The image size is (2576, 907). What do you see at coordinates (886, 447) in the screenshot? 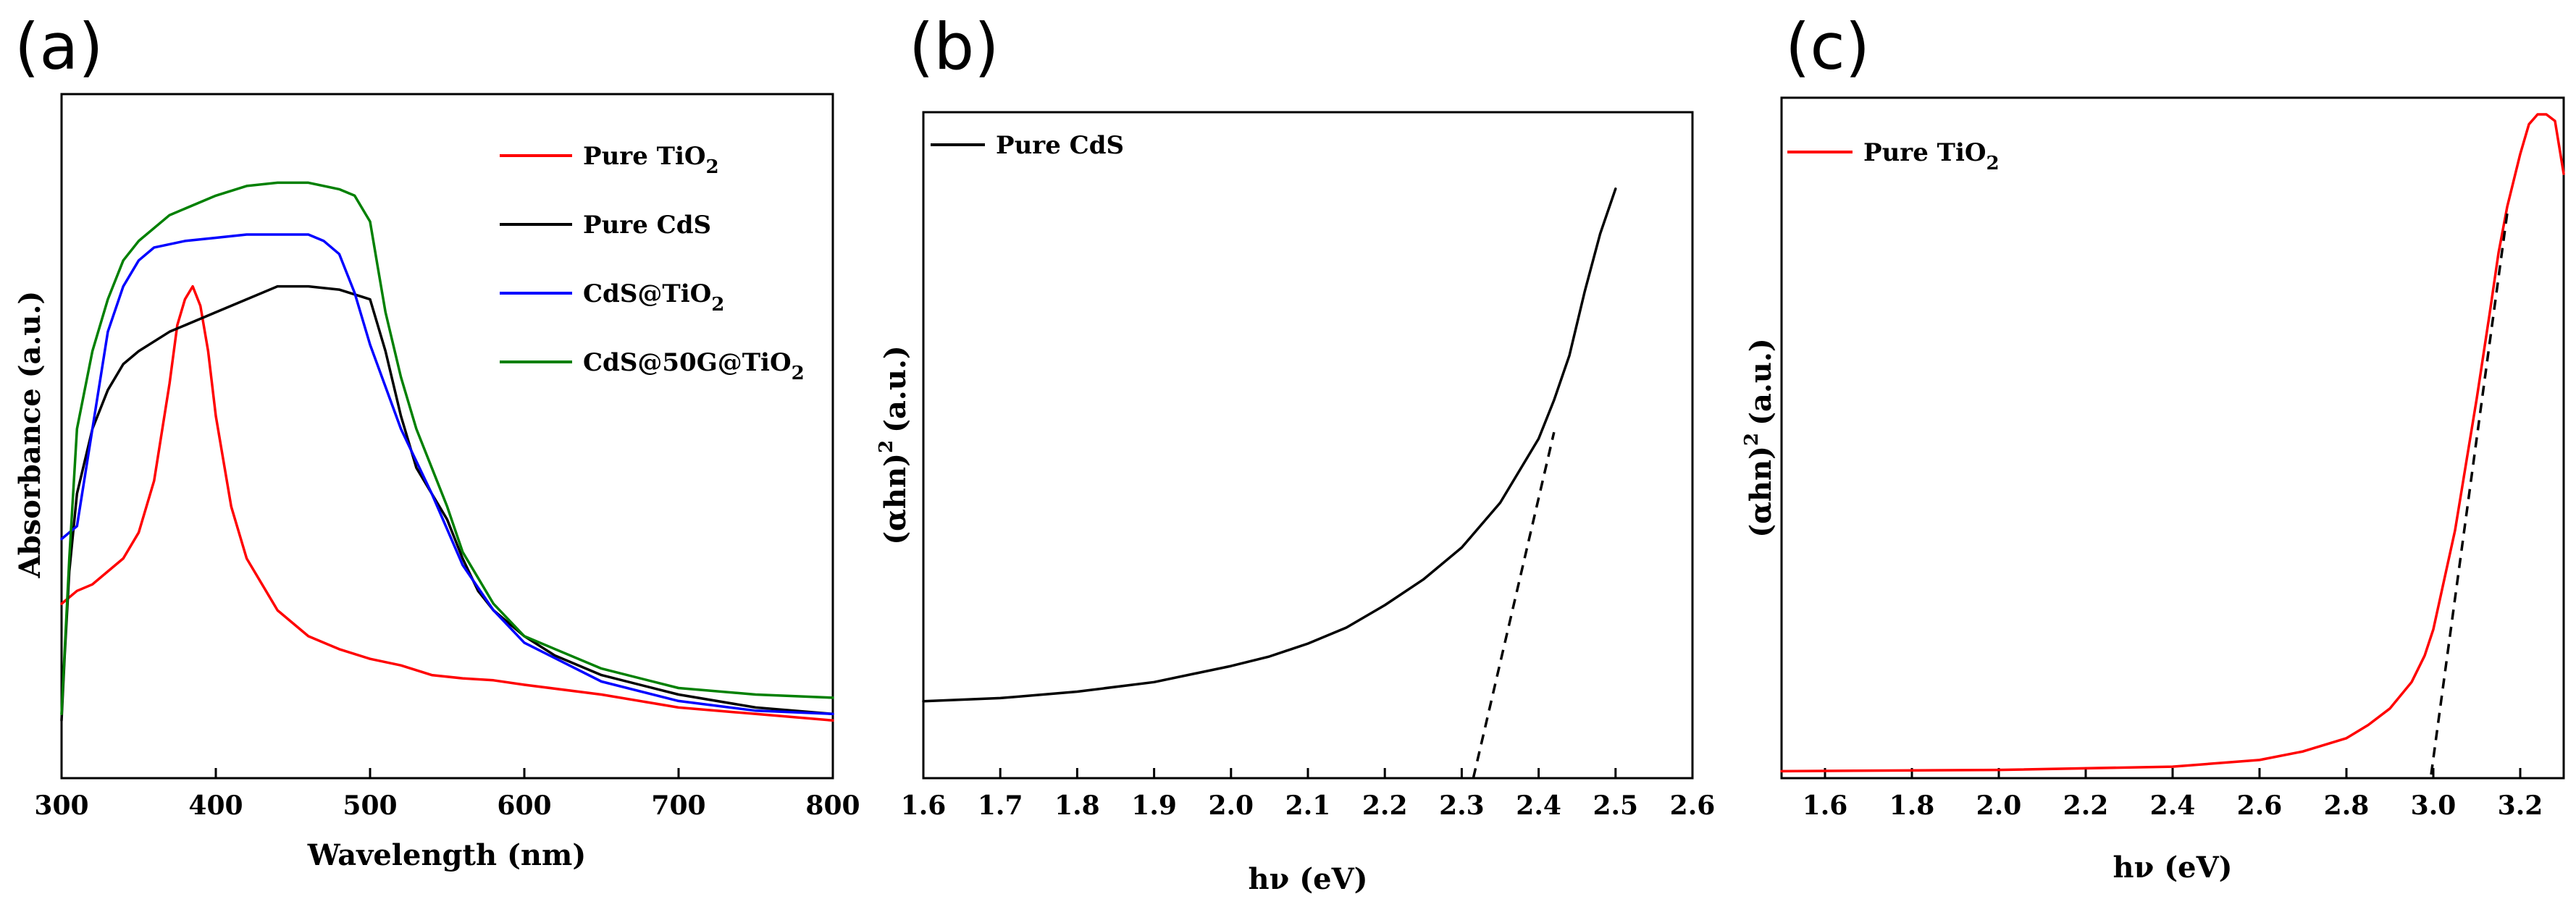
I see `panel-b-ylabel-sup: 2` at bounding box center [886, 447].